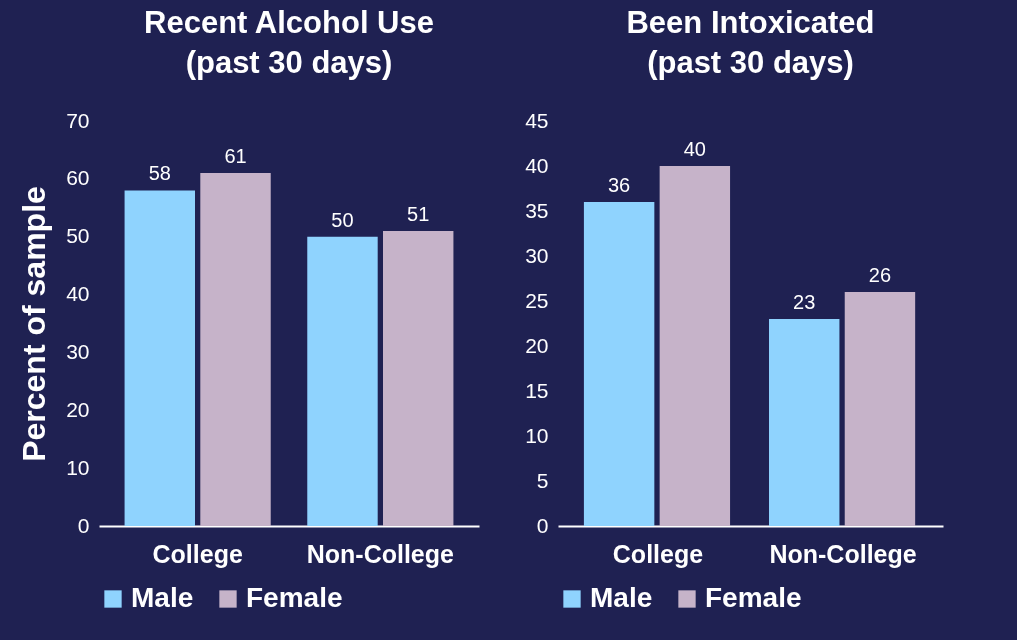 This screenshot has width=1017, height=640. I want to click on y-tick-label: 25, so click(537, 300).